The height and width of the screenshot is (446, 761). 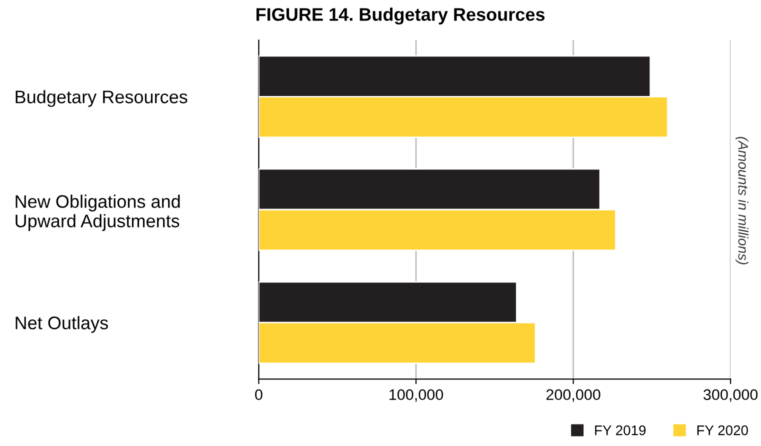 What do you see at coordinates (400, 16) in the screenshot?
I see `chart-title: FIGURE 14. Budgetary Resources` at bounding box center [400, 16].